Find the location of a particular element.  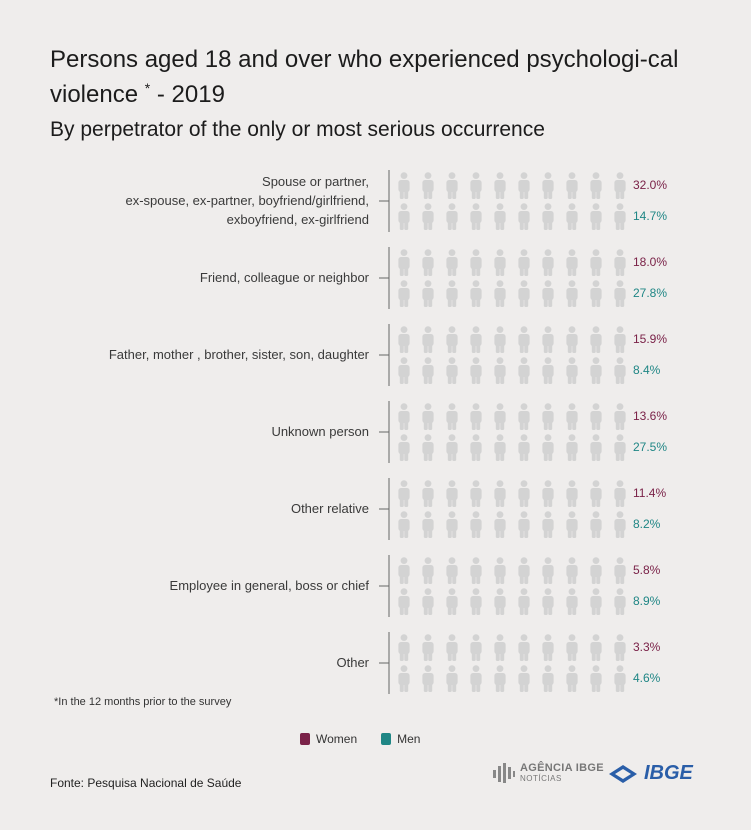

category-label: Spouse or partner, is located at coordinates (315, 181).